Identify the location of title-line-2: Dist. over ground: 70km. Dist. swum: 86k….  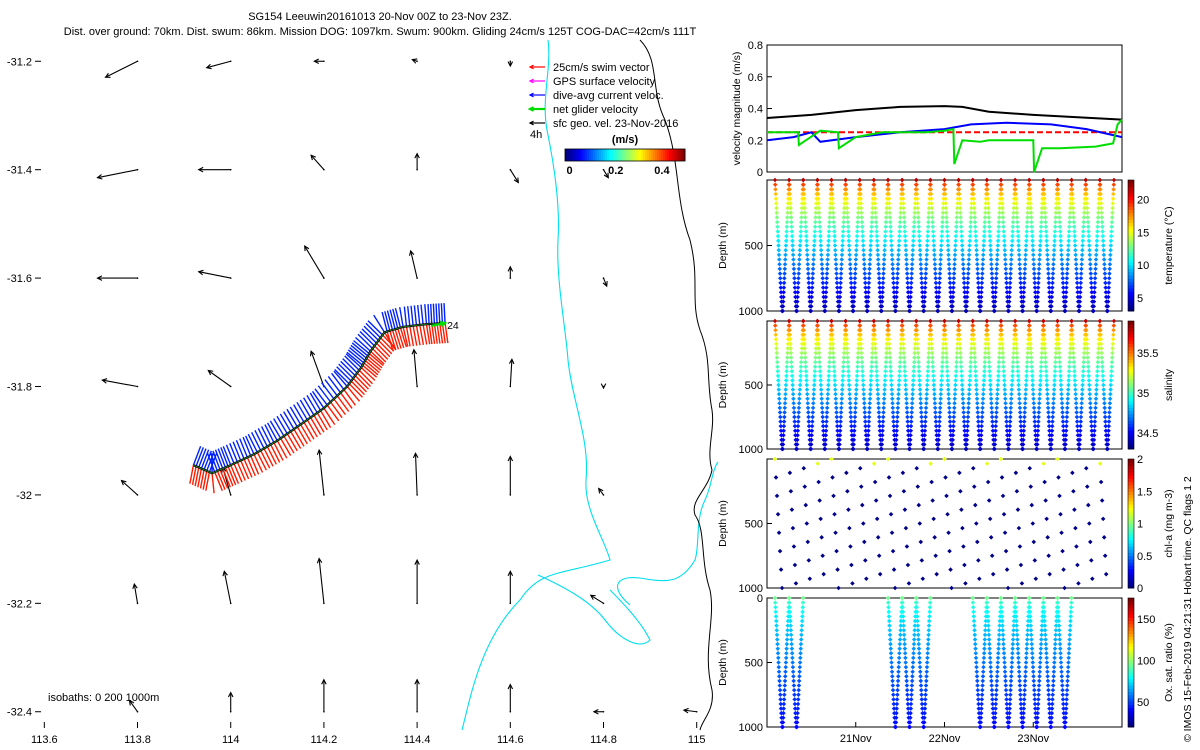
(380, 32).